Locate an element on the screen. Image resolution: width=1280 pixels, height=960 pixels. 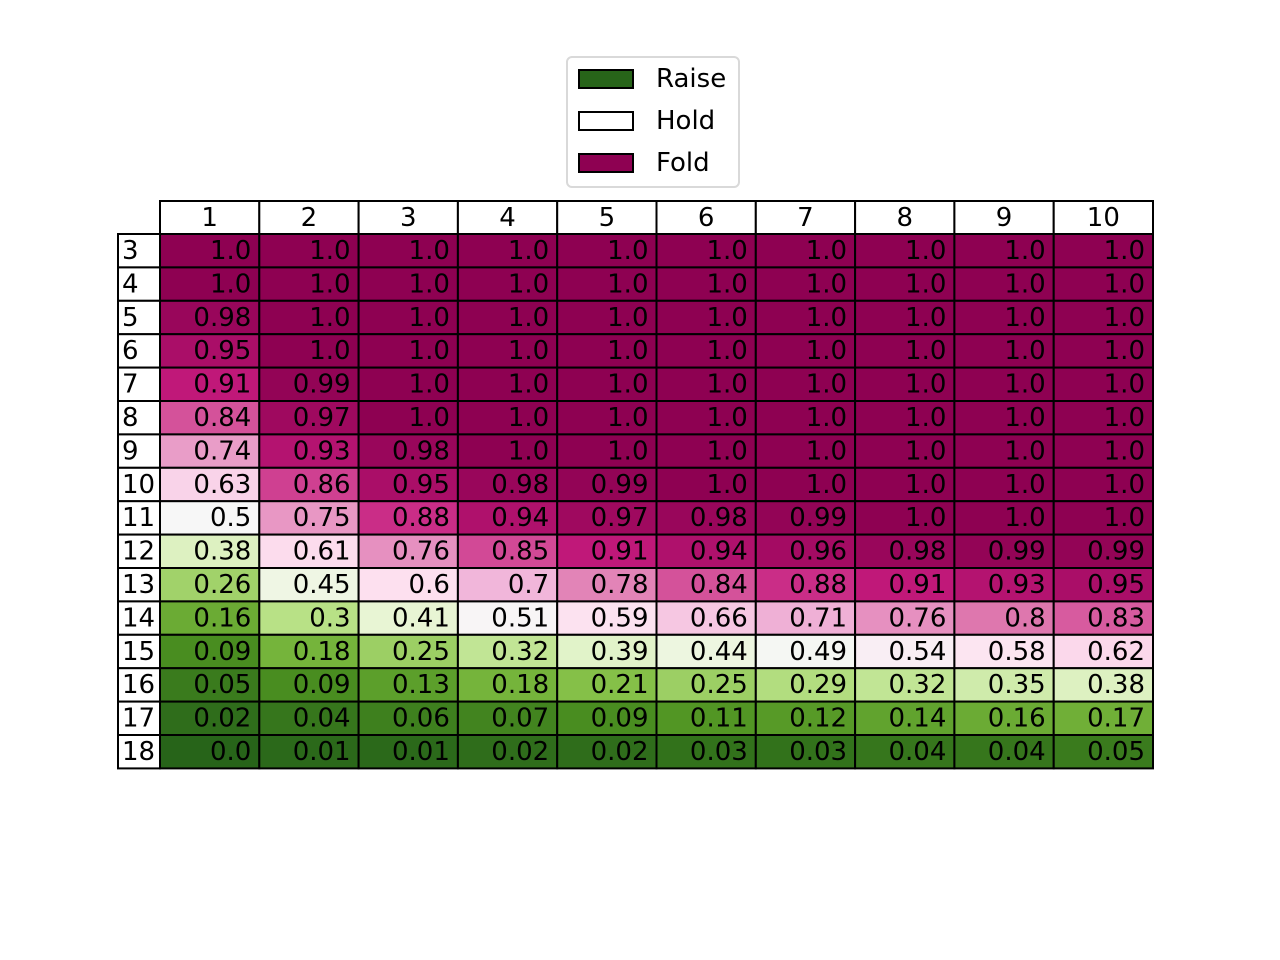
cell-value-label: 0.88 is located at coordinates (818, 585).